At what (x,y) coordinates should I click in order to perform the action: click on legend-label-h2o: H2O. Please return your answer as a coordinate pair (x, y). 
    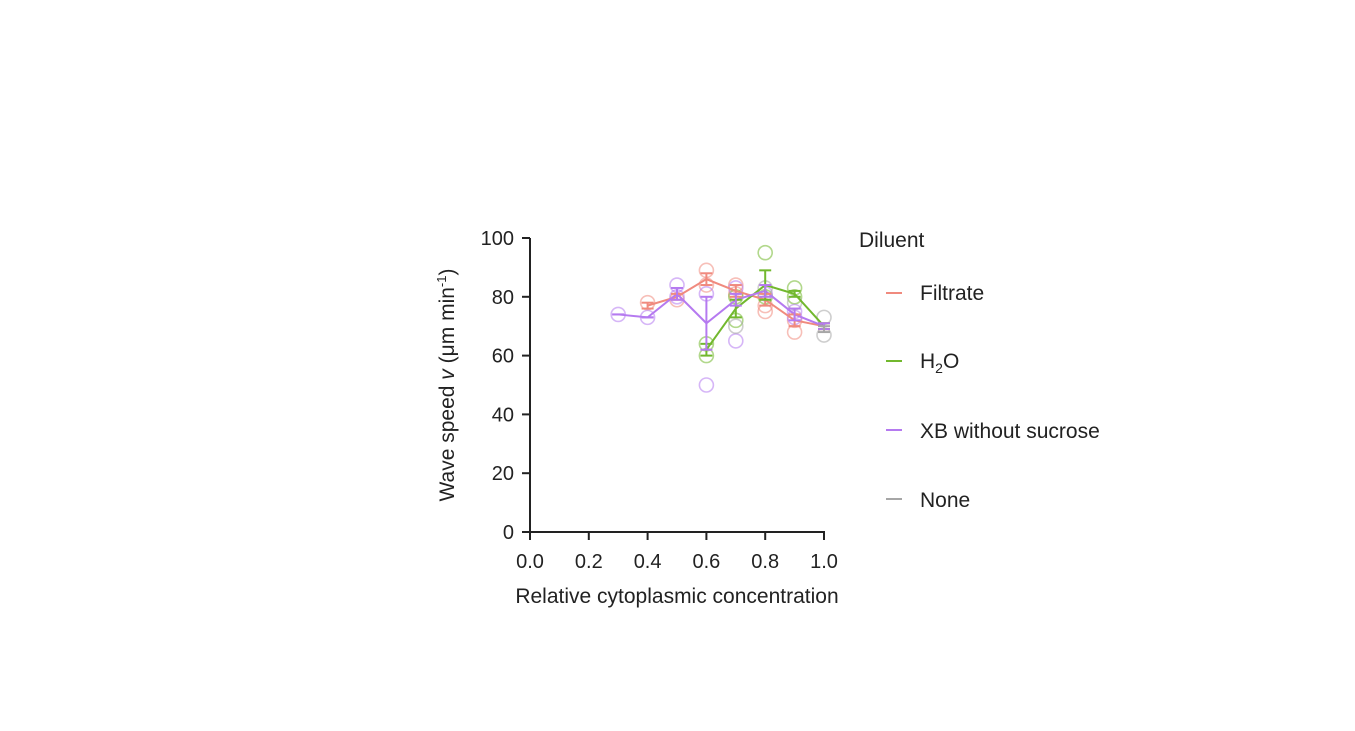
    Looking at the image, I should click on (939, 363).